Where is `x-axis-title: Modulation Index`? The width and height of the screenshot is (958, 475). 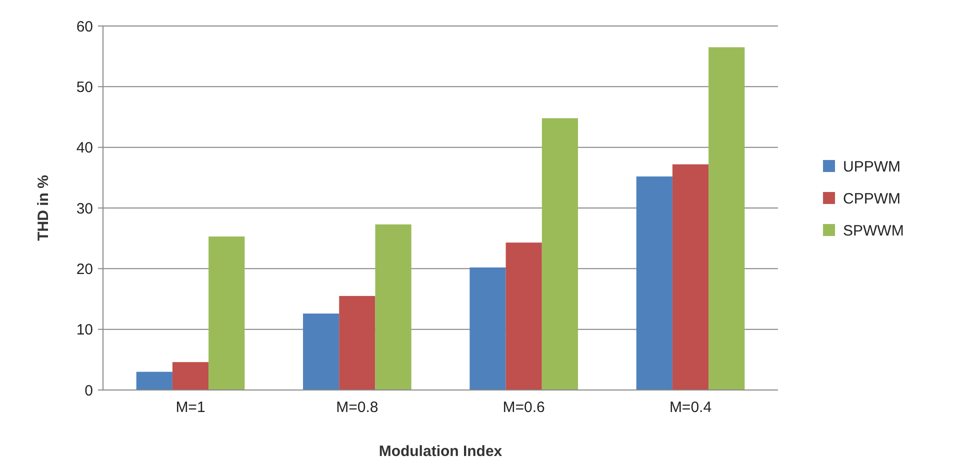
x-axis-title: Modulation Index is located at coordinates (440, 451).